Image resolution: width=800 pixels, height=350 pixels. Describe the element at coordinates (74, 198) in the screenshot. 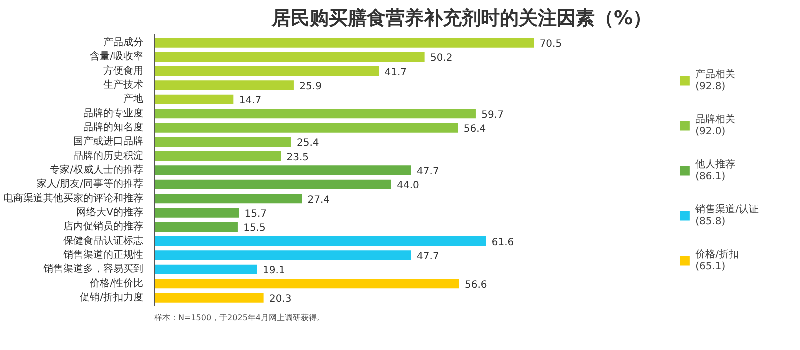

I see `y-tick-label: 电商渠道其他买家的评论和推荐` at that location.